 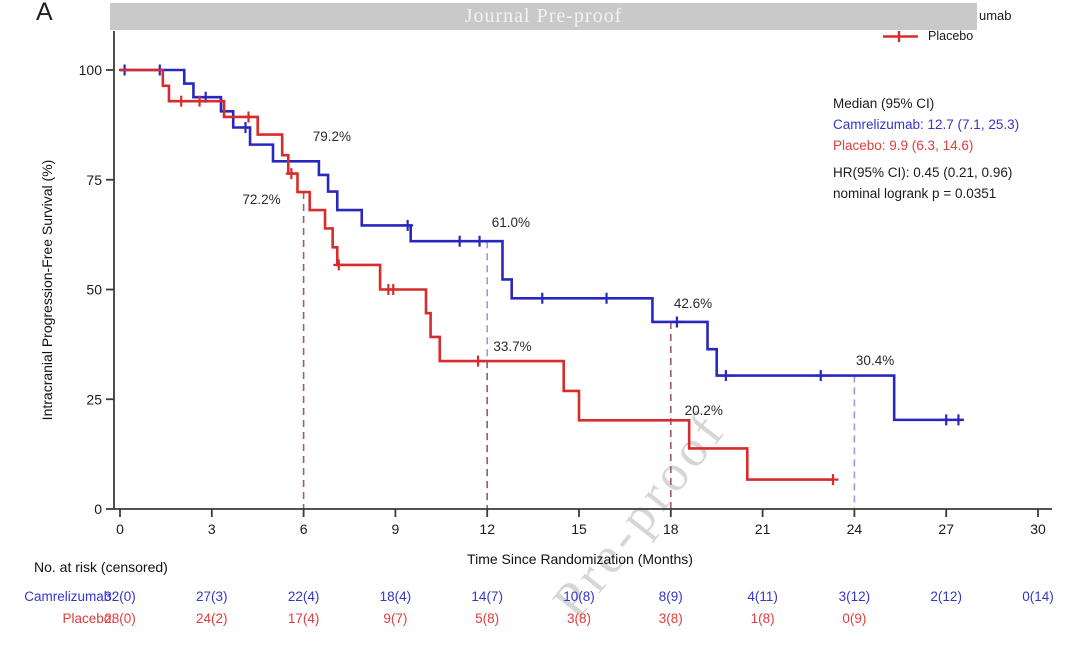 What do you see at coordinates (671, 529) in the screenshot?
I see `x-tick-label: 18` at bounding box center [671, 529].